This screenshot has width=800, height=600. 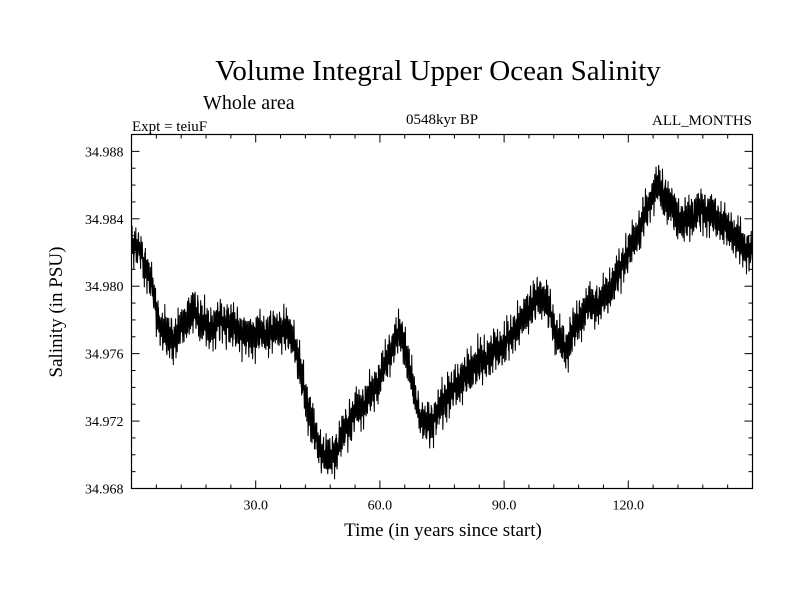 What do you see at coordinates (438, 71) in the screenshot?
I see `chart-title: Volume Integral Upper Ocean Salinity` at bounding box center [438, 71].